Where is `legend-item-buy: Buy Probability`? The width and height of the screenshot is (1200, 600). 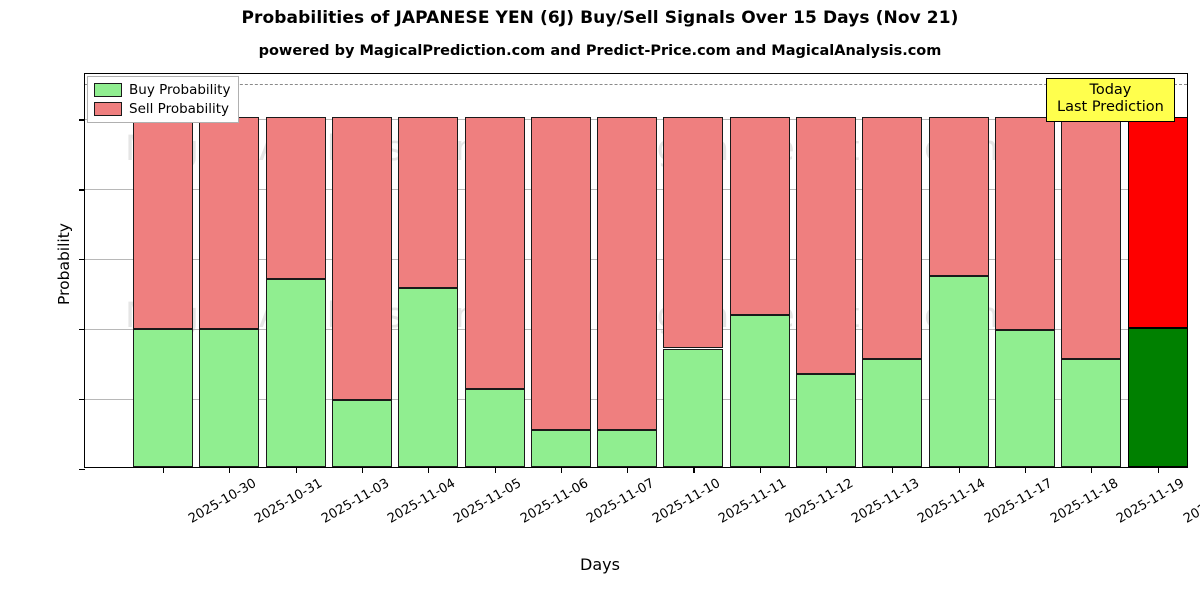 legend-item-buy: Buy Probability is located at coordinates (162, 90).